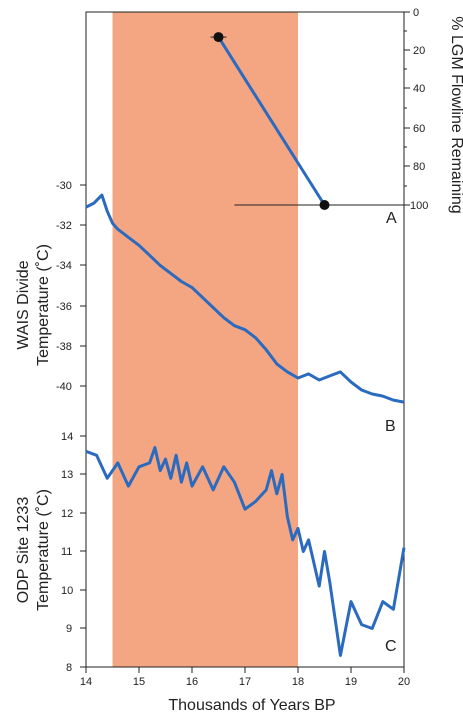 This screenshot has width=463, height=717. Describe the element at coordinates (64, 307) in the screenshot. I see `left-top-tick-label: -36` at that location.